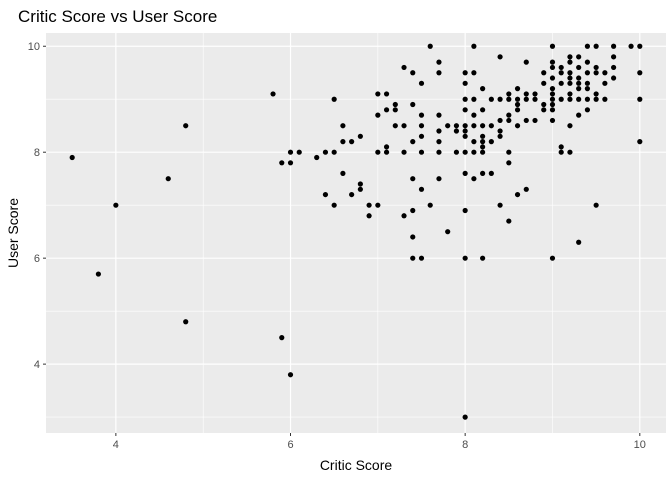 The image size is (672, 480). Describe the element at coordinates (37, 206) in the screenshot. I see `y-axis-ticks: 4 6 8 10` at that location.